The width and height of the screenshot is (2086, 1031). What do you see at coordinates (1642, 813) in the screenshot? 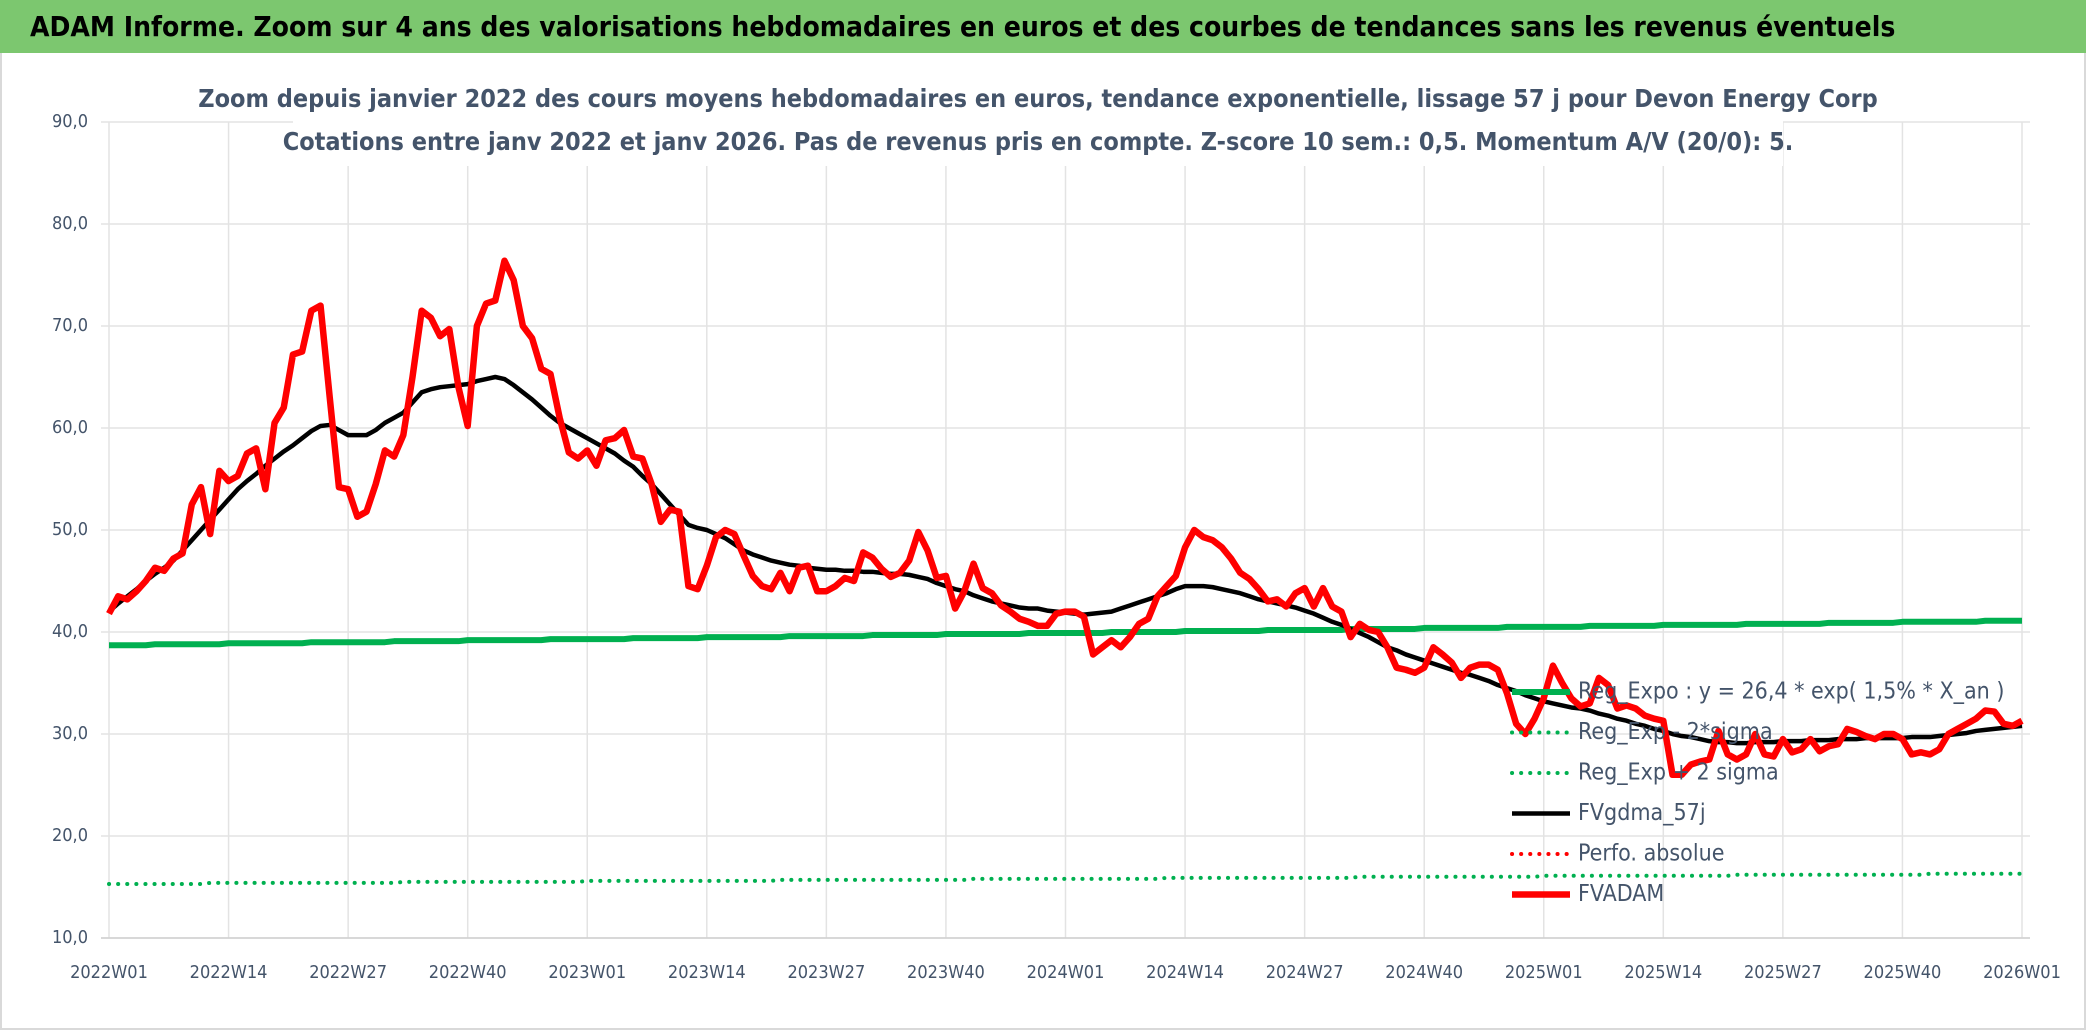
I see `legend-label: FVgdma_57j` at bounding box center [1642, 813].